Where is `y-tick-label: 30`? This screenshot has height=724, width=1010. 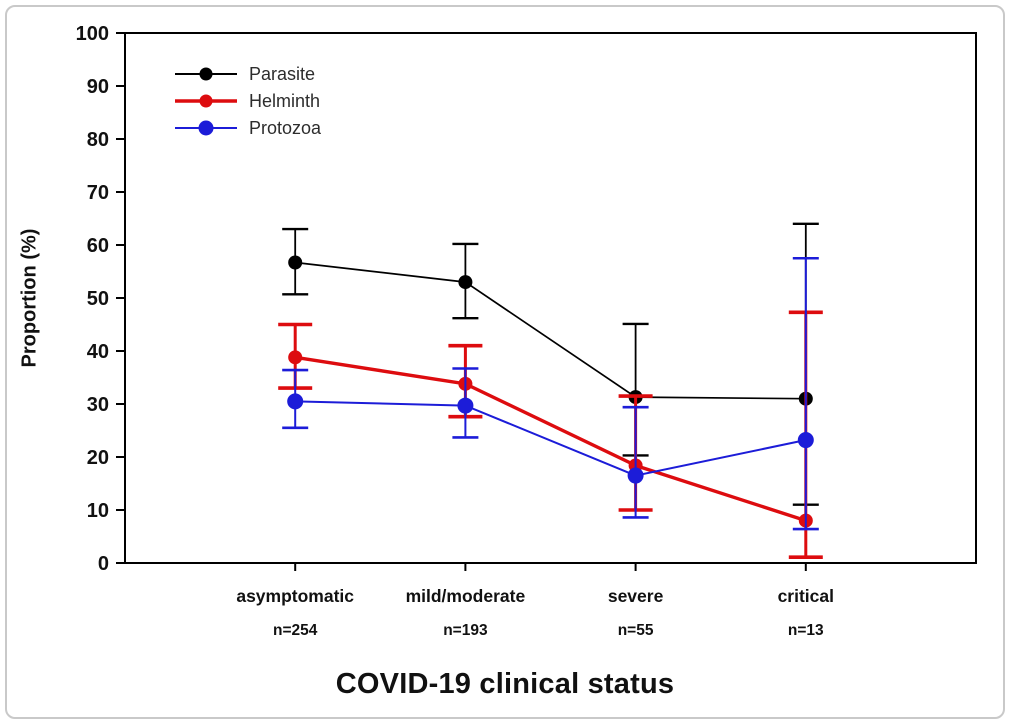
y-tick-label: 30 is located at coordinates (98, 405).